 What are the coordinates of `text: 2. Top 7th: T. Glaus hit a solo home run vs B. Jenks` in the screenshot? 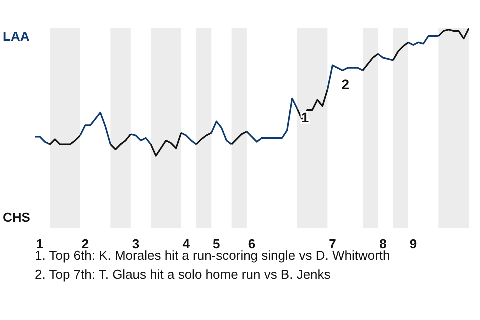 It's located at (183, 275).